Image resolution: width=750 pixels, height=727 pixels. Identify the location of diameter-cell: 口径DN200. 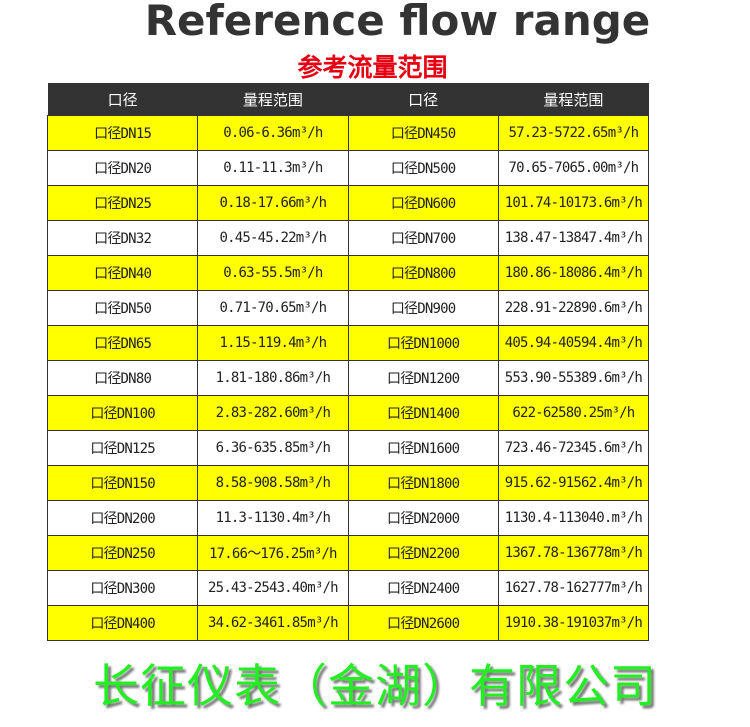
(122, 518).